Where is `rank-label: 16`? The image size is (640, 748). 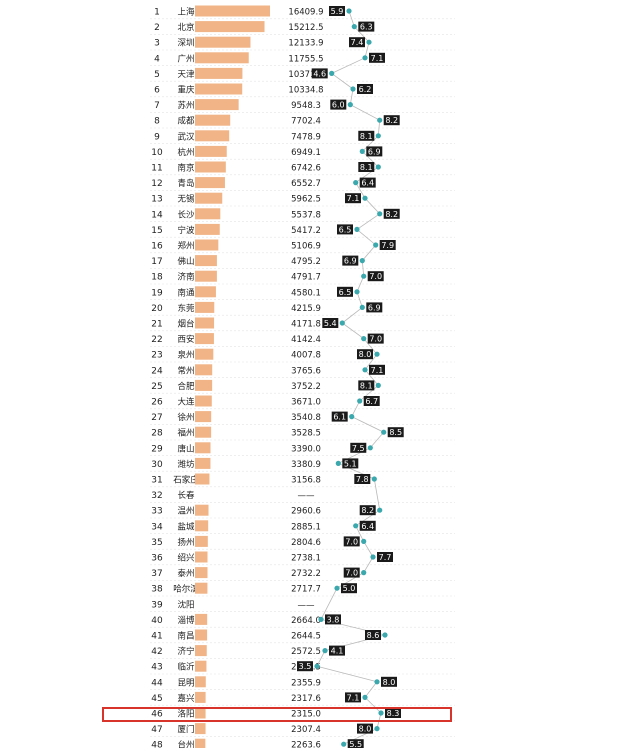 rank-label: 16 is located at coordinates (157, 247).